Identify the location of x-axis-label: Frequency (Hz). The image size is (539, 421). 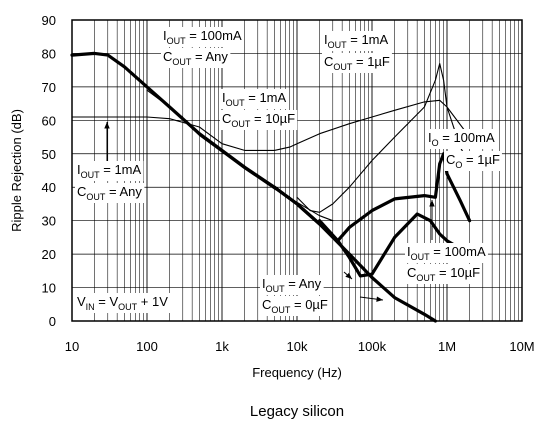
(297, 372).